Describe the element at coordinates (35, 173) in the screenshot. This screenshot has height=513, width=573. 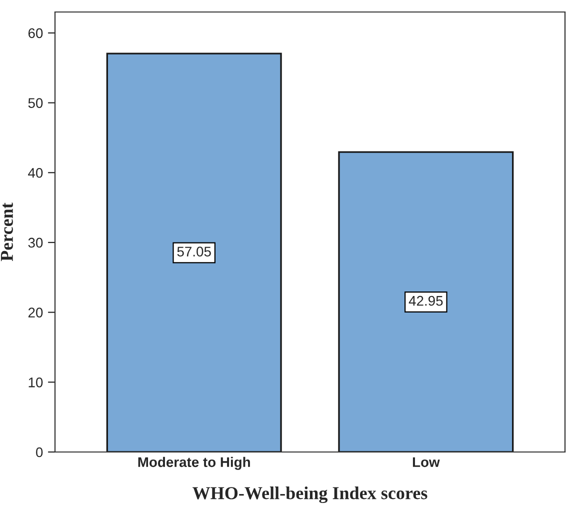
I see `y-tick-label: 40` at that location.